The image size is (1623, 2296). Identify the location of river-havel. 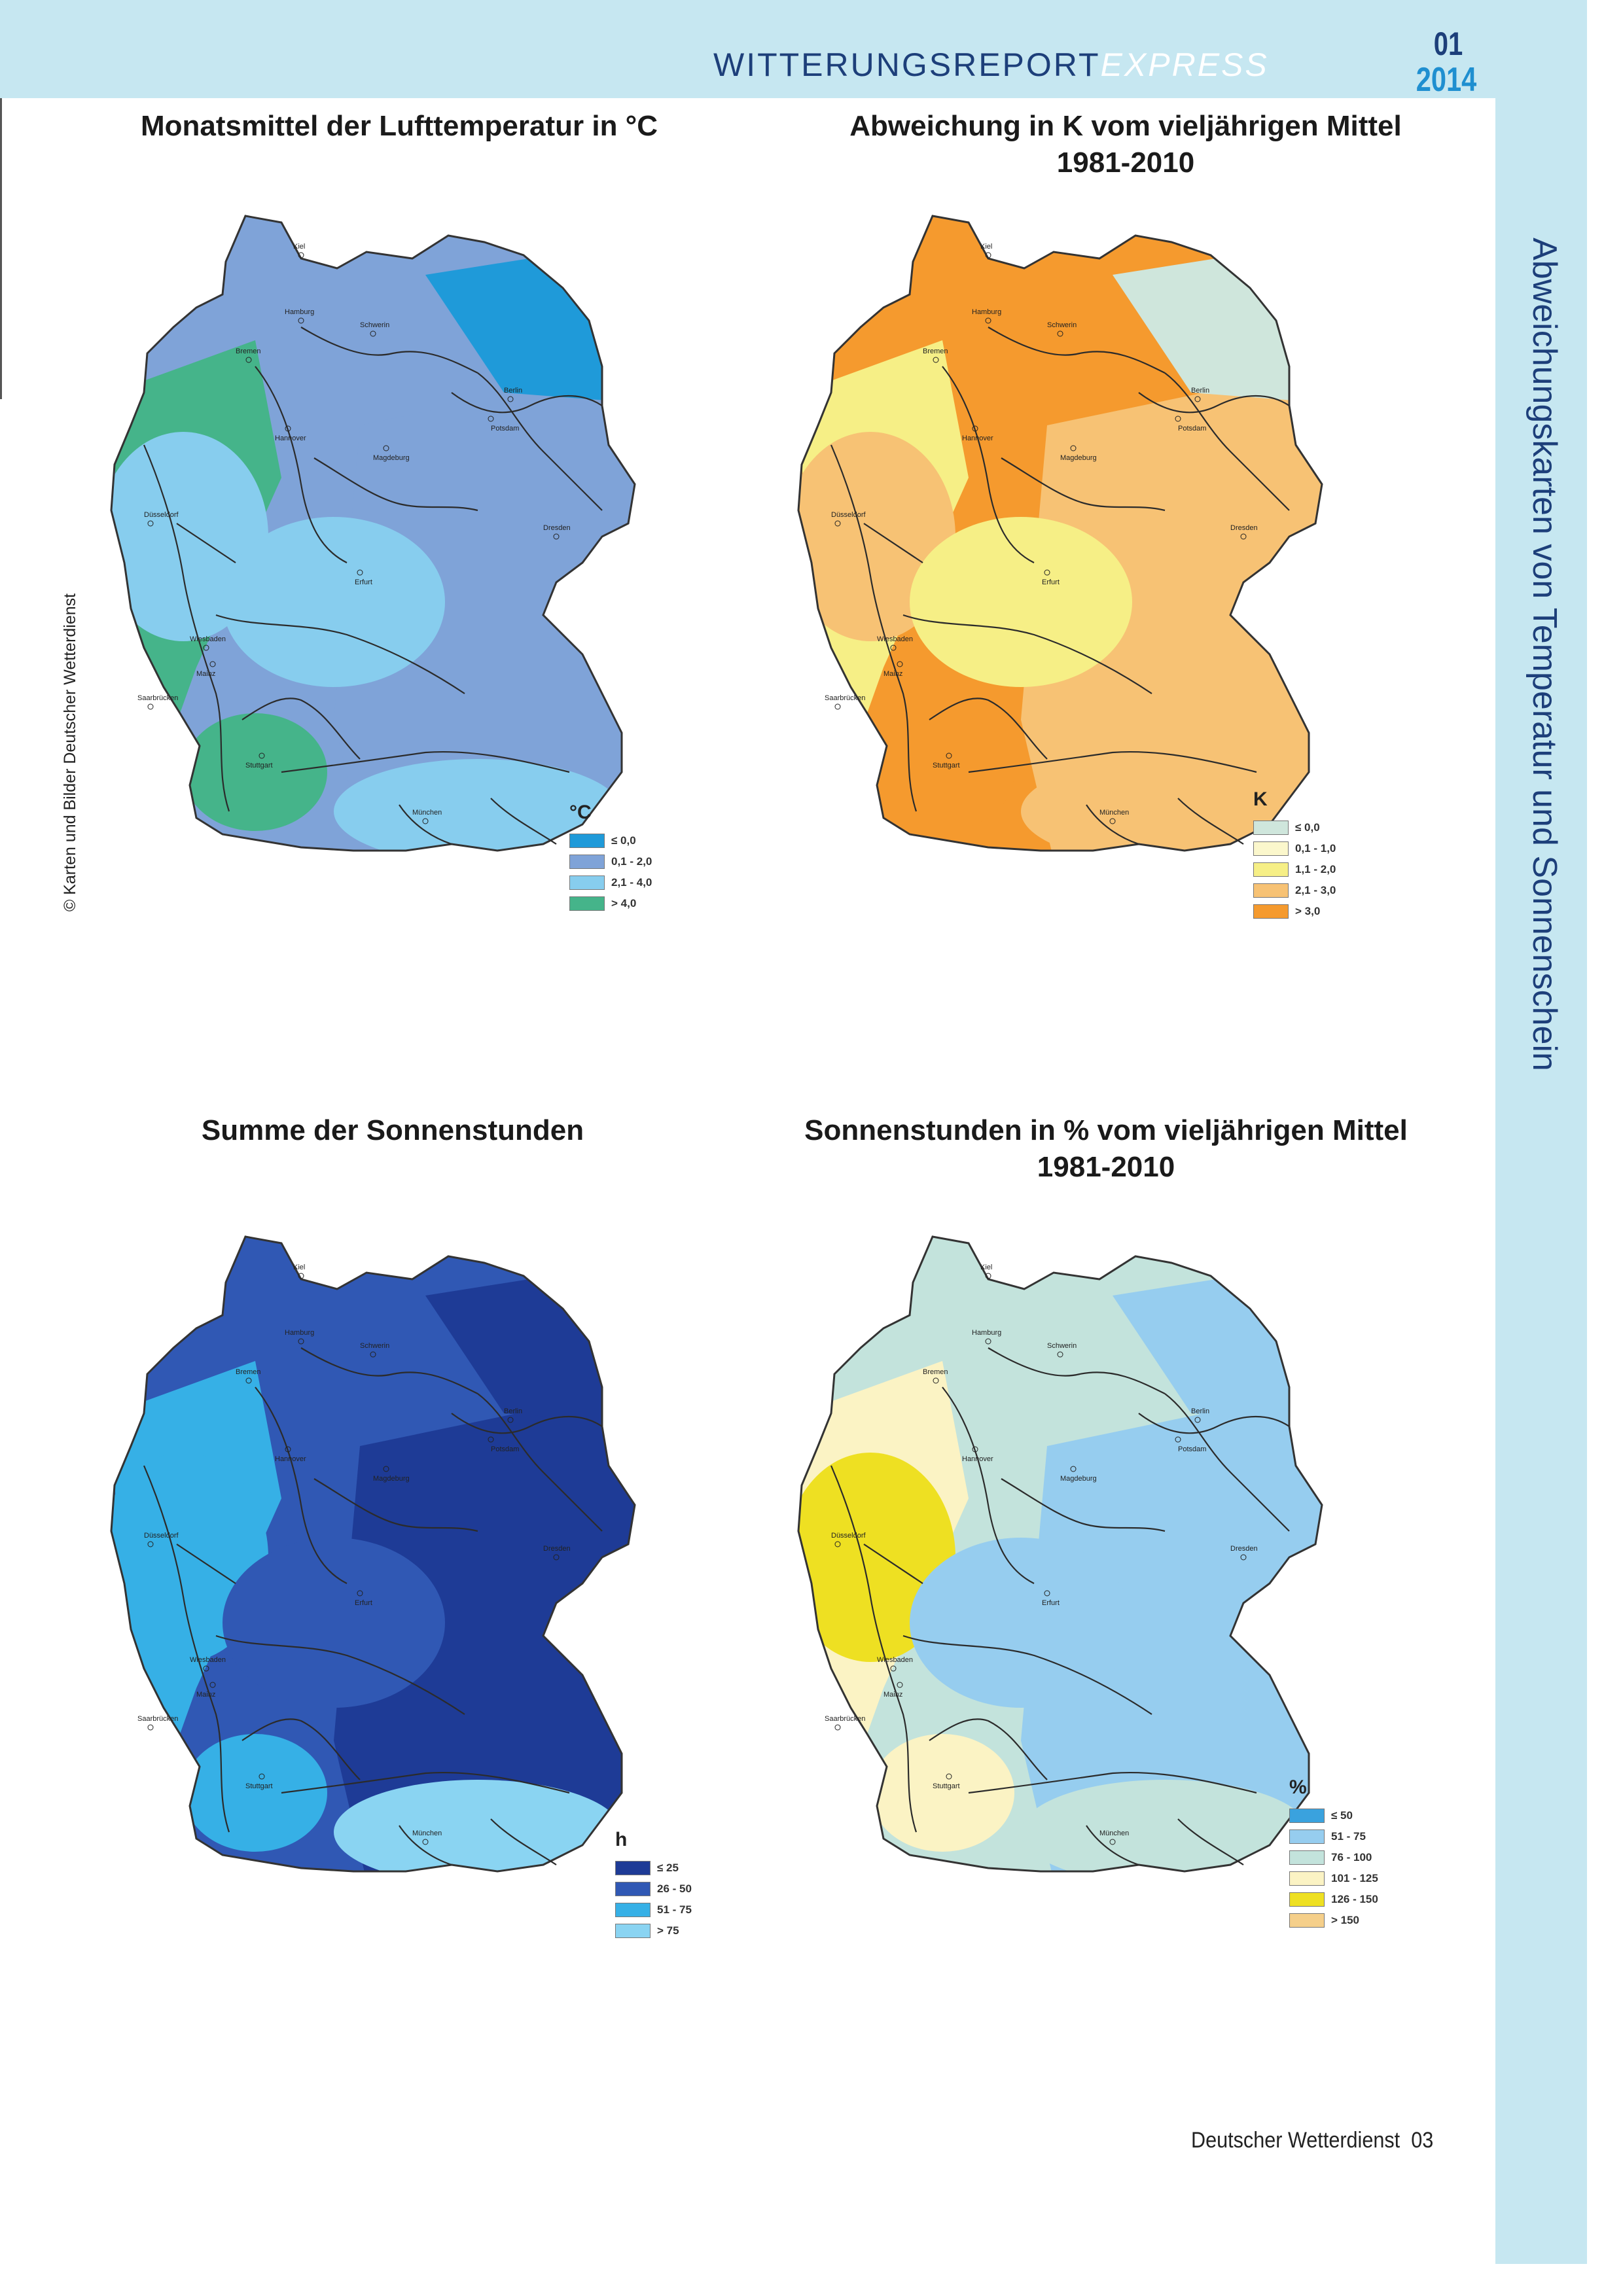
(527, 403).